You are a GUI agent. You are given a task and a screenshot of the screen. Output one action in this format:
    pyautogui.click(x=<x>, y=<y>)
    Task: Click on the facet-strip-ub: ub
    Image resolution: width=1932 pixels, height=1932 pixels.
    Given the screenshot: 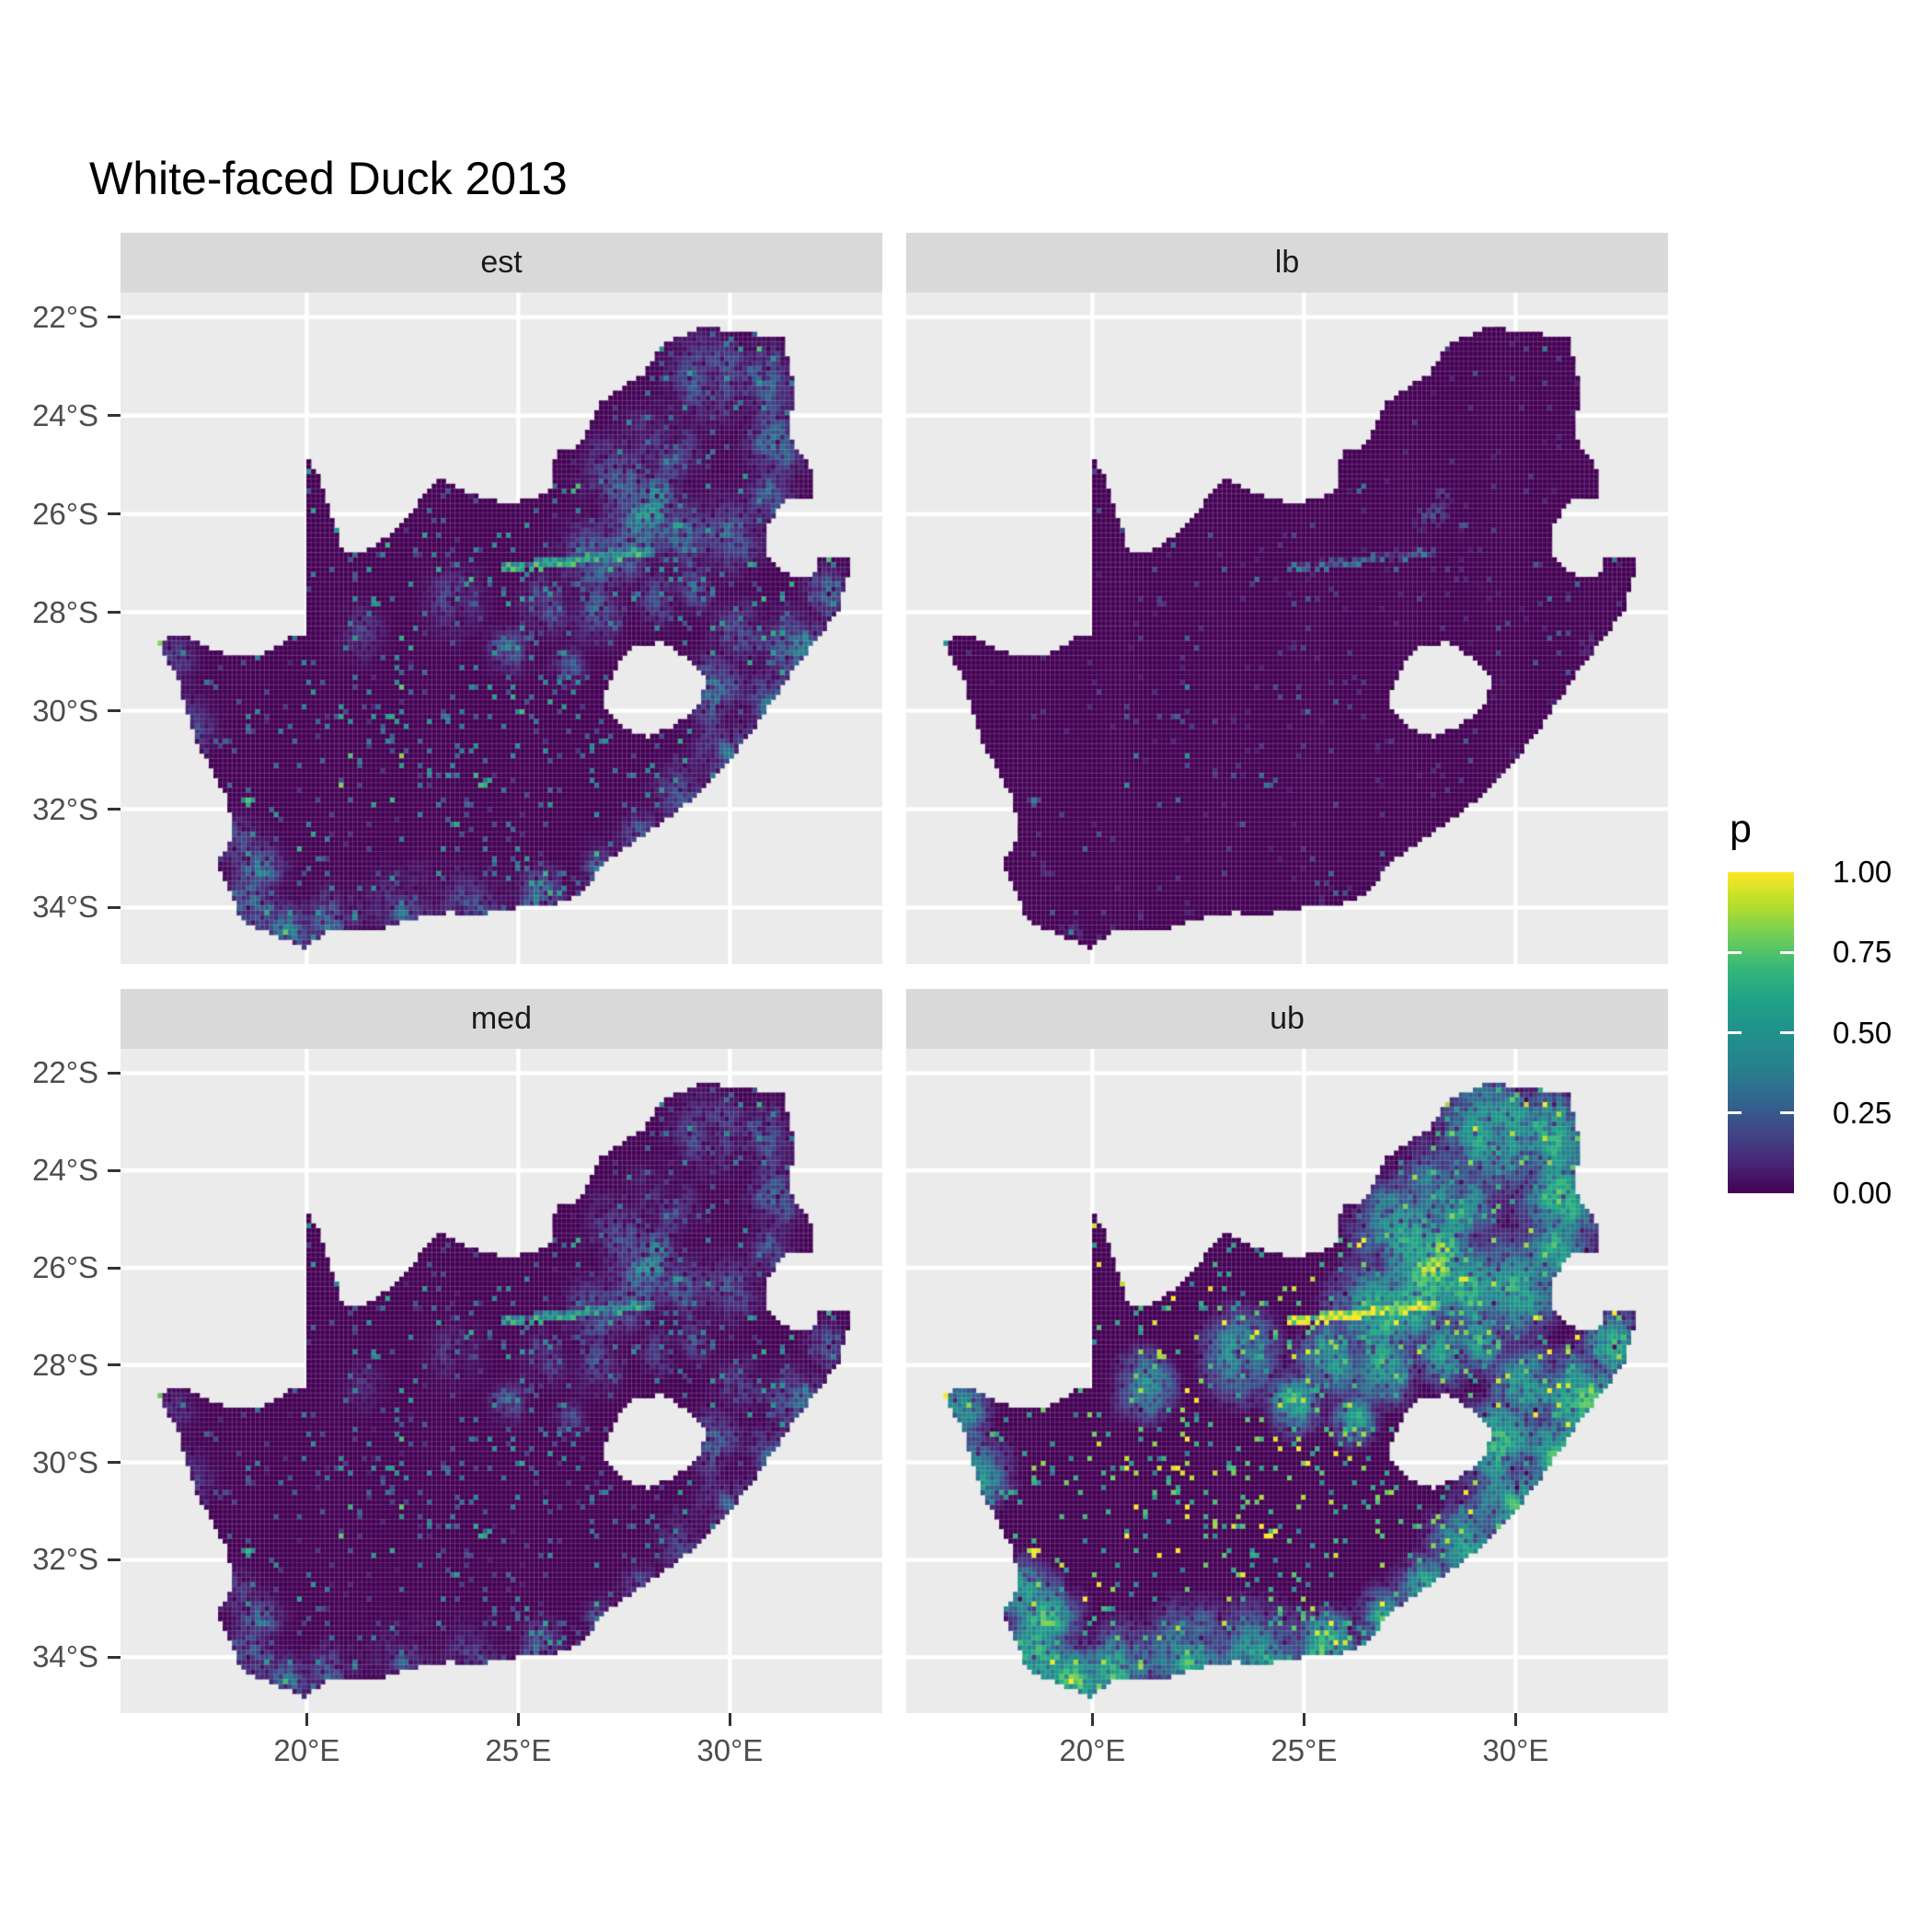 What is the action you would take?
    pyautogui.click(x=1287, y=1019)
    